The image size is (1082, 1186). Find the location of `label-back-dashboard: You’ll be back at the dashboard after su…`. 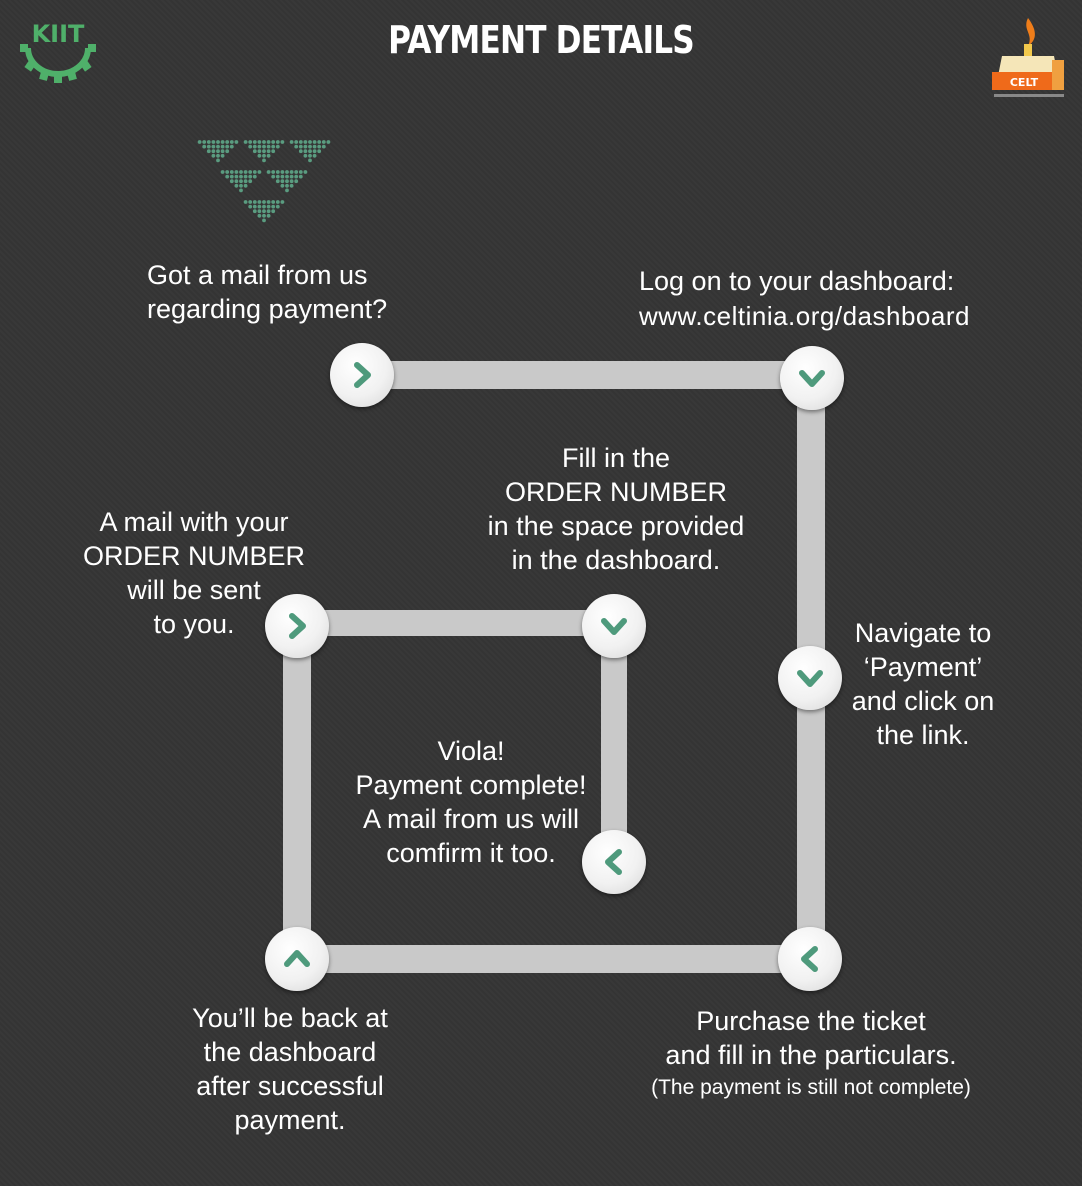

label-back-dashboard: You’ll be back at the dashboard after su… is located at coordinates (290, 1069).